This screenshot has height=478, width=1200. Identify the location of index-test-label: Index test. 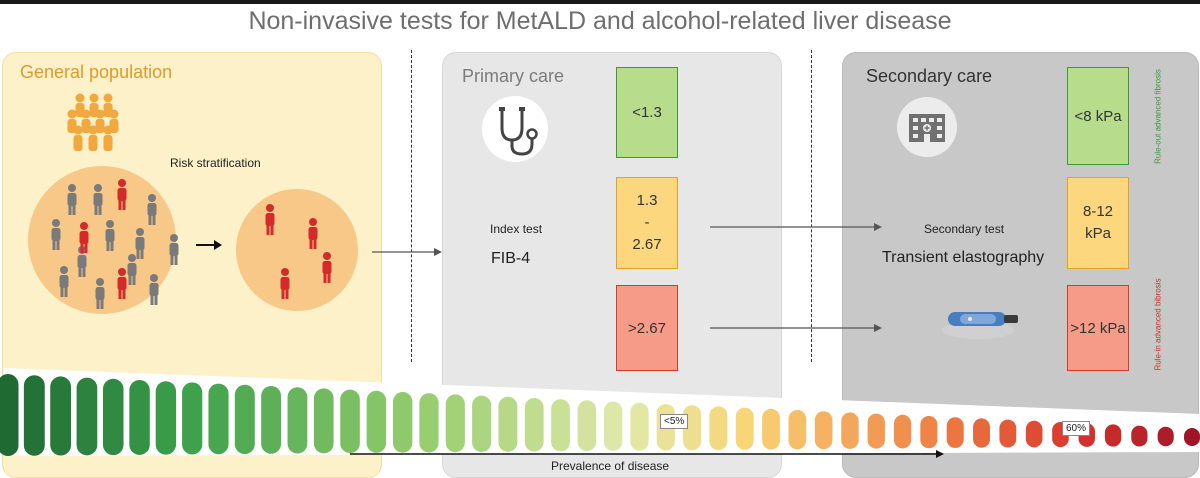
(516, 229).